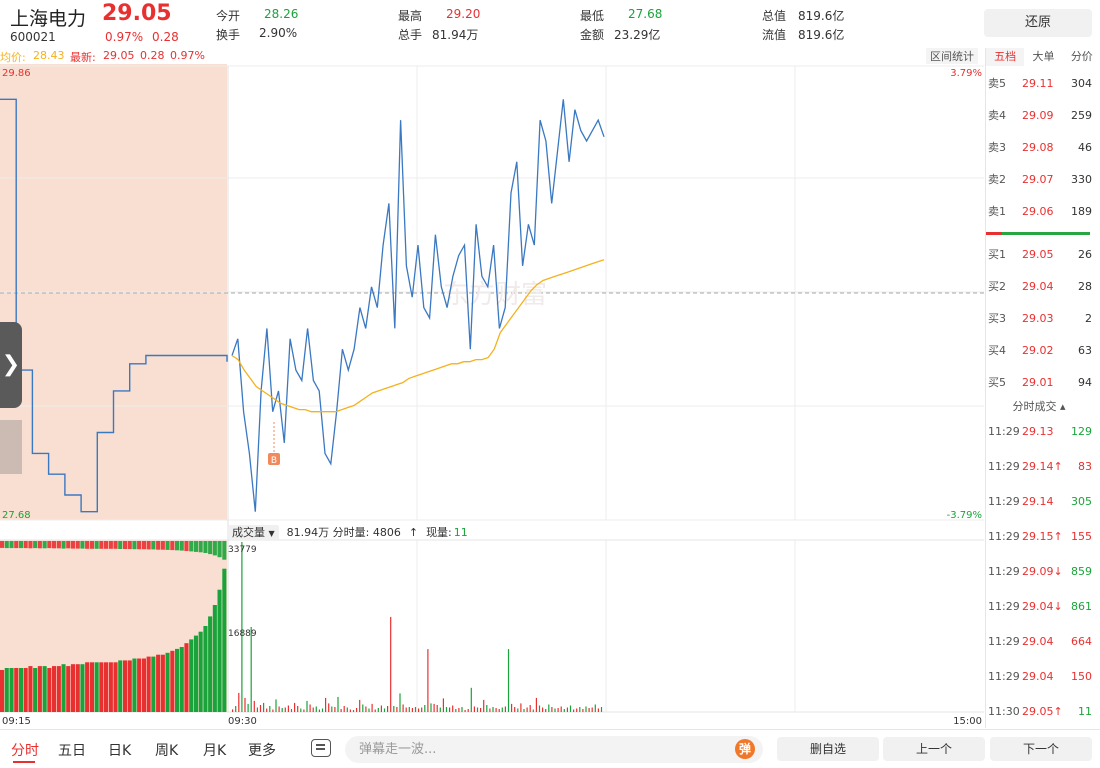  What do you see at coordinates (1039, 571) in the screenshot?
I see `trade-row: 11:29 29.09↓ 859` at bounding box center [1039, 571].